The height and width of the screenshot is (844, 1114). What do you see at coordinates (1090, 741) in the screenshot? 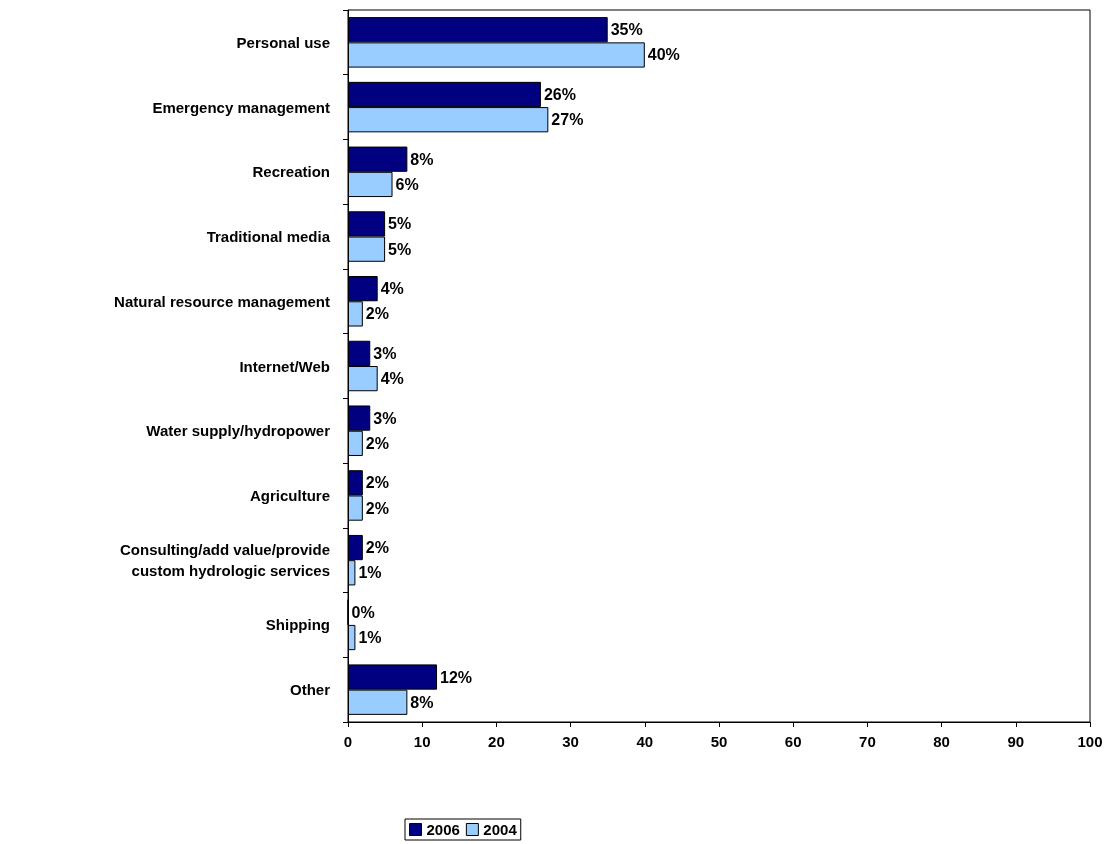
I see `x-tick-label: 100` at bounding box center [1090, 741].